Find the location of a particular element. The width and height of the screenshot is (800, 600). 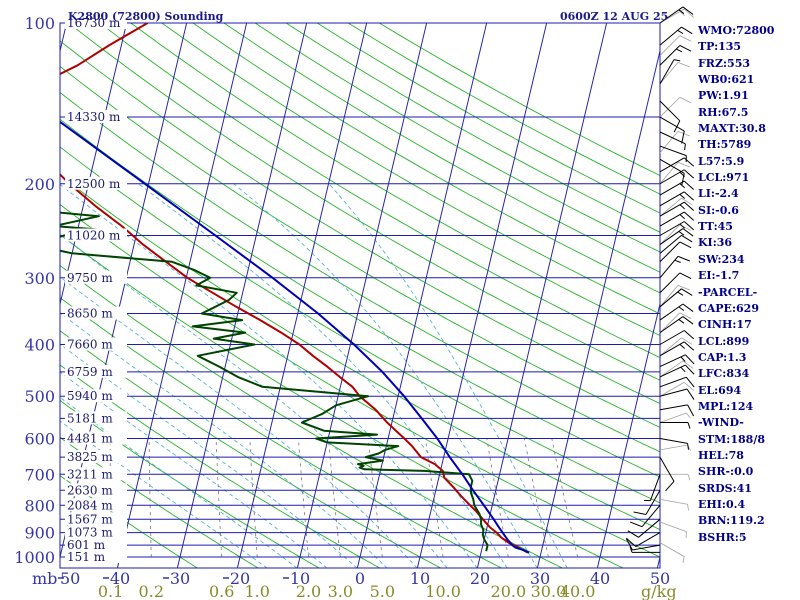

height-label: 9750 m is located at coordinates (90, 278).